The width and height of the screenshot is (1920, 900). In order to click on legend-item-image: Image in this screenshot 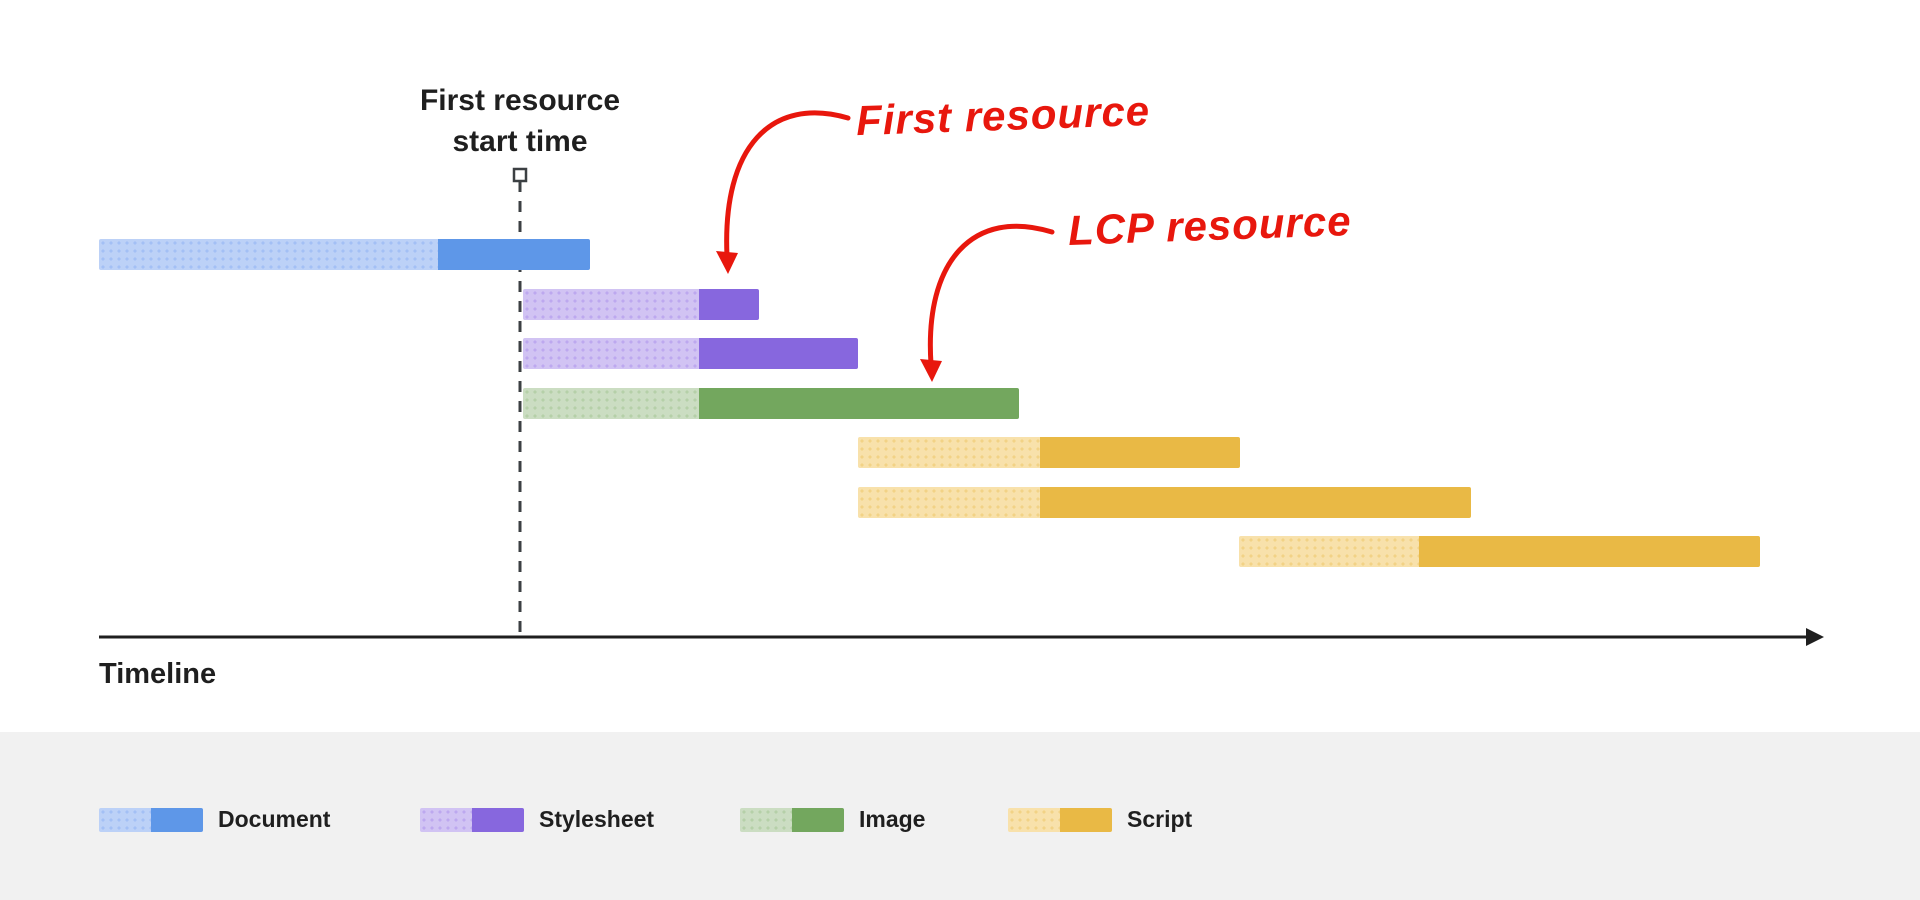, I will do `click(832, 819)`.